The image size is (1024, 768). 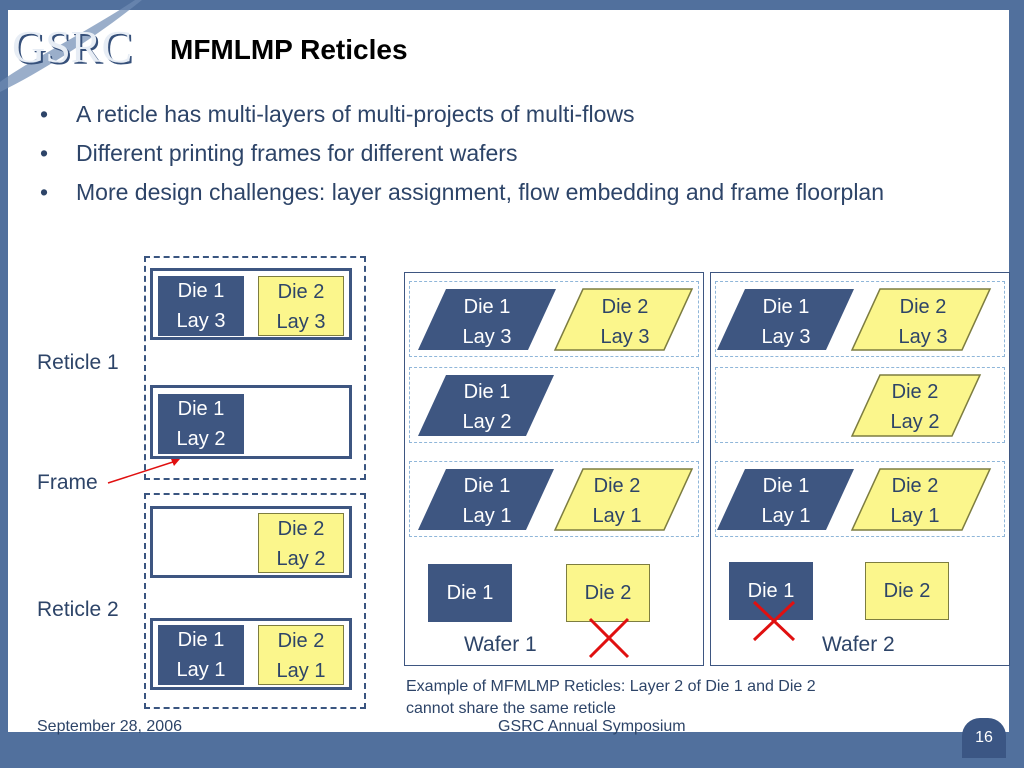 I want to click on wafer1-row-lay3, so click(x=554, y=319).